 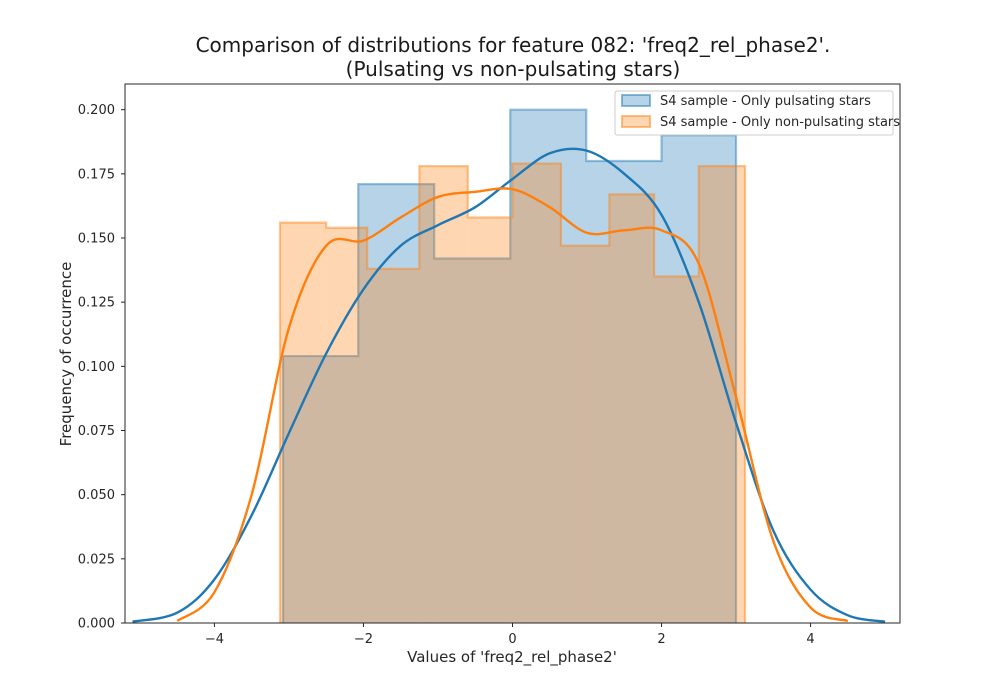 I want to click on y-tick-label: 0.175, so click(x=96, y=174).